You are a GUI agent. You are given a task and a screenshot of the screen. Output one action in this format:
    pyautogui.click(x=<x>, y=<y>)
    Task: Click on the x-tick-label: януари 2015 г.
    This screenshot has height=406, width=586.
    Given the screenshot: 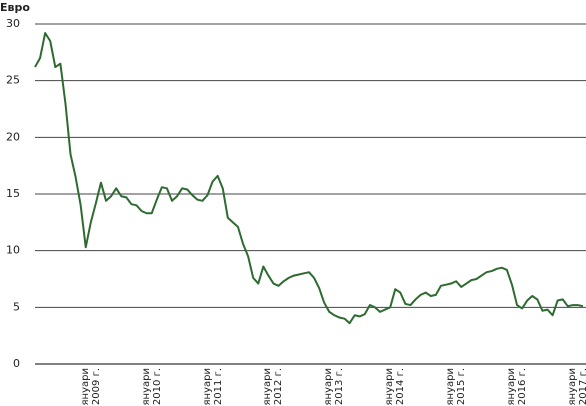 What is the action you would take?
    pyautogui.click(x=456, y=387)
    